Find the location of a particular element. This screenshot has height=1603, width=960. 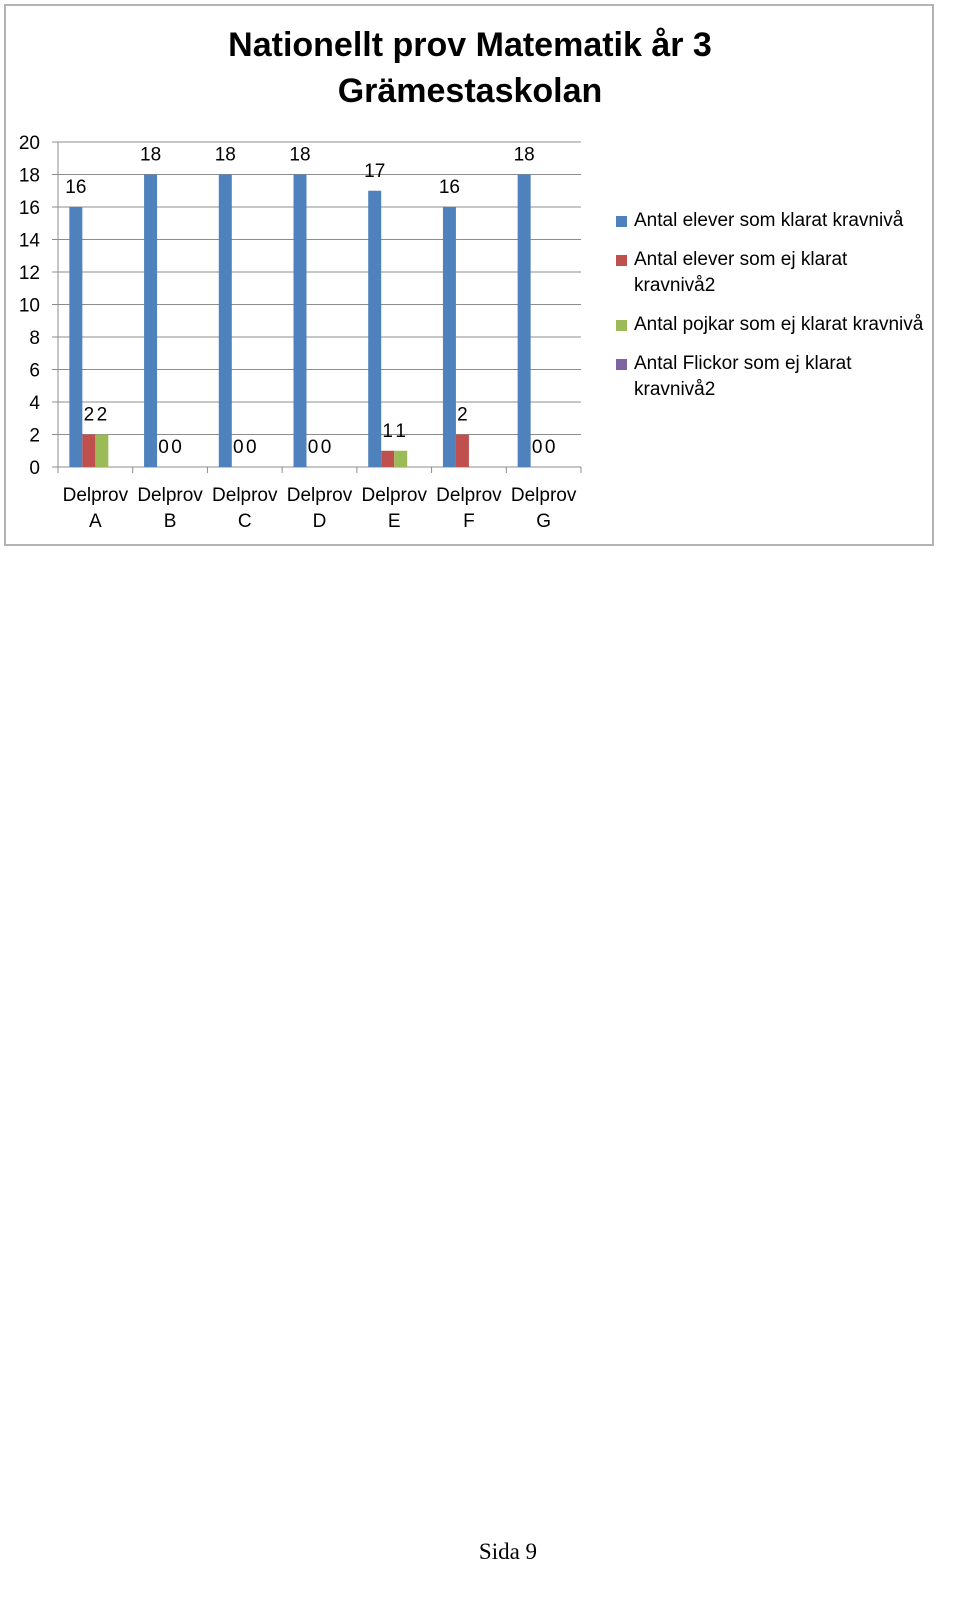

legend-label: Antal elever som klarat kravnivå is located at coordinates (769, 220).